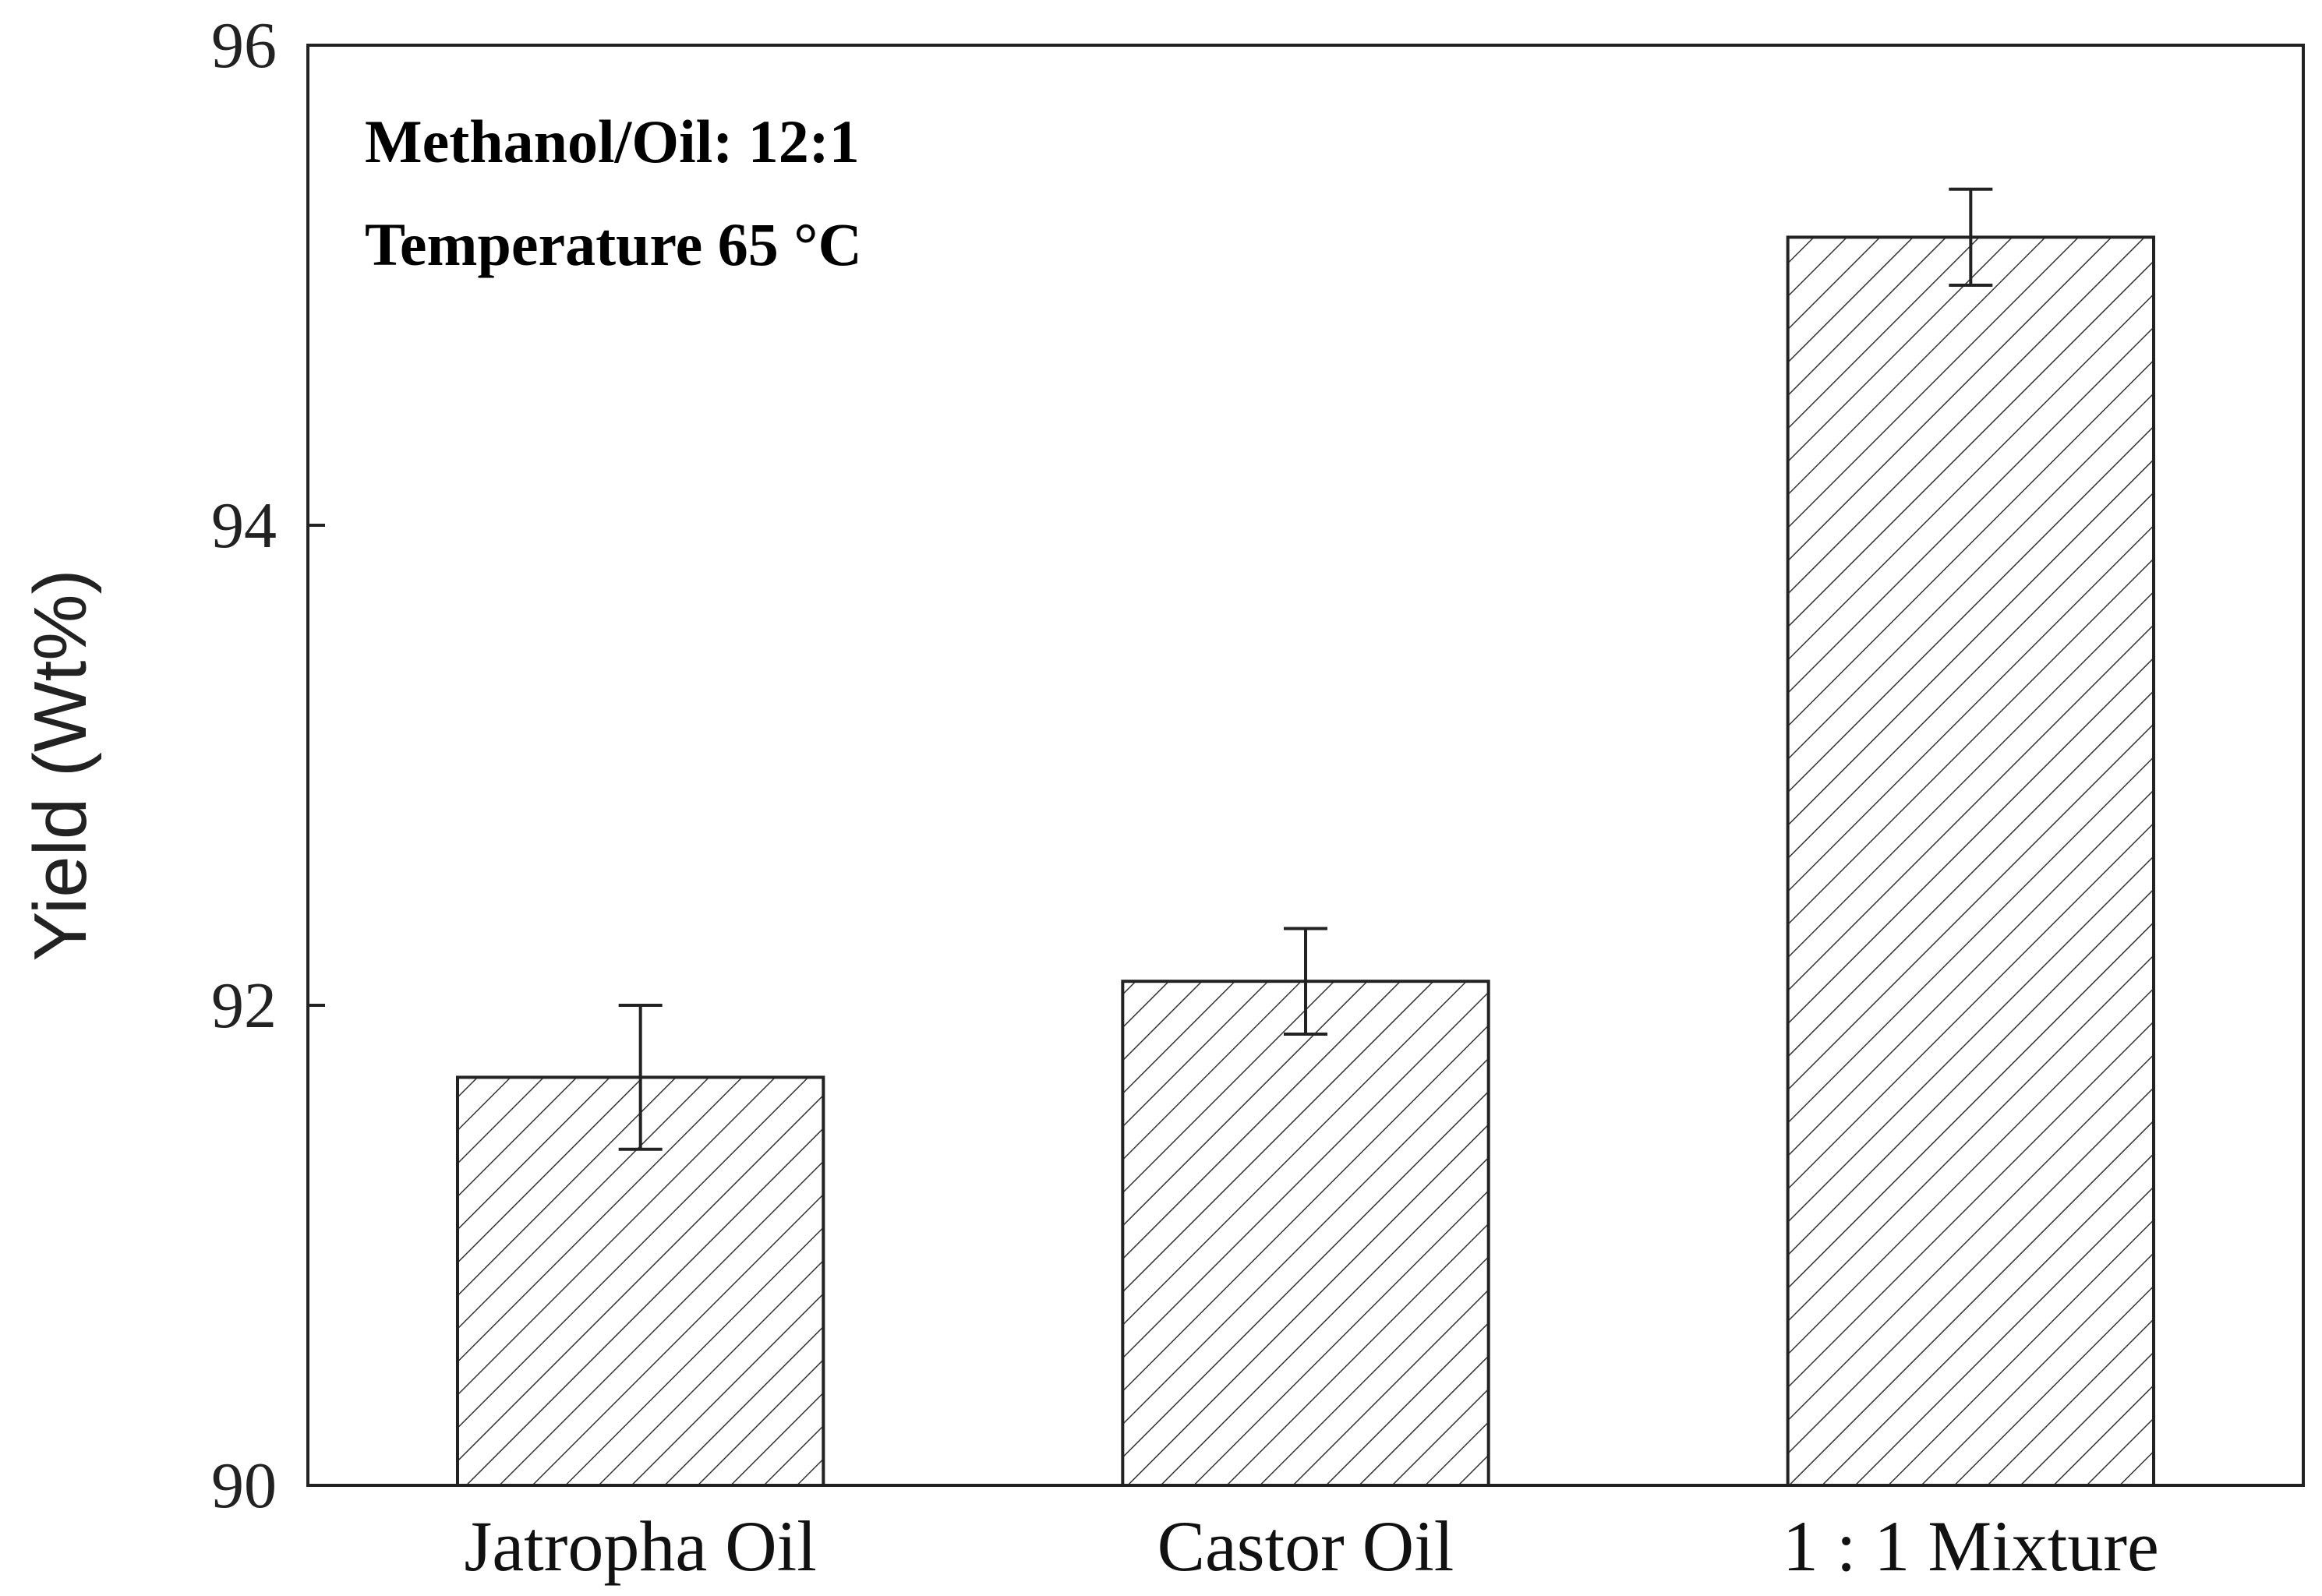 The width and height of the screenshot is (2322, 1596). I want to click on annotation-temperature: Temperature 65 °C, so click(613, 244).